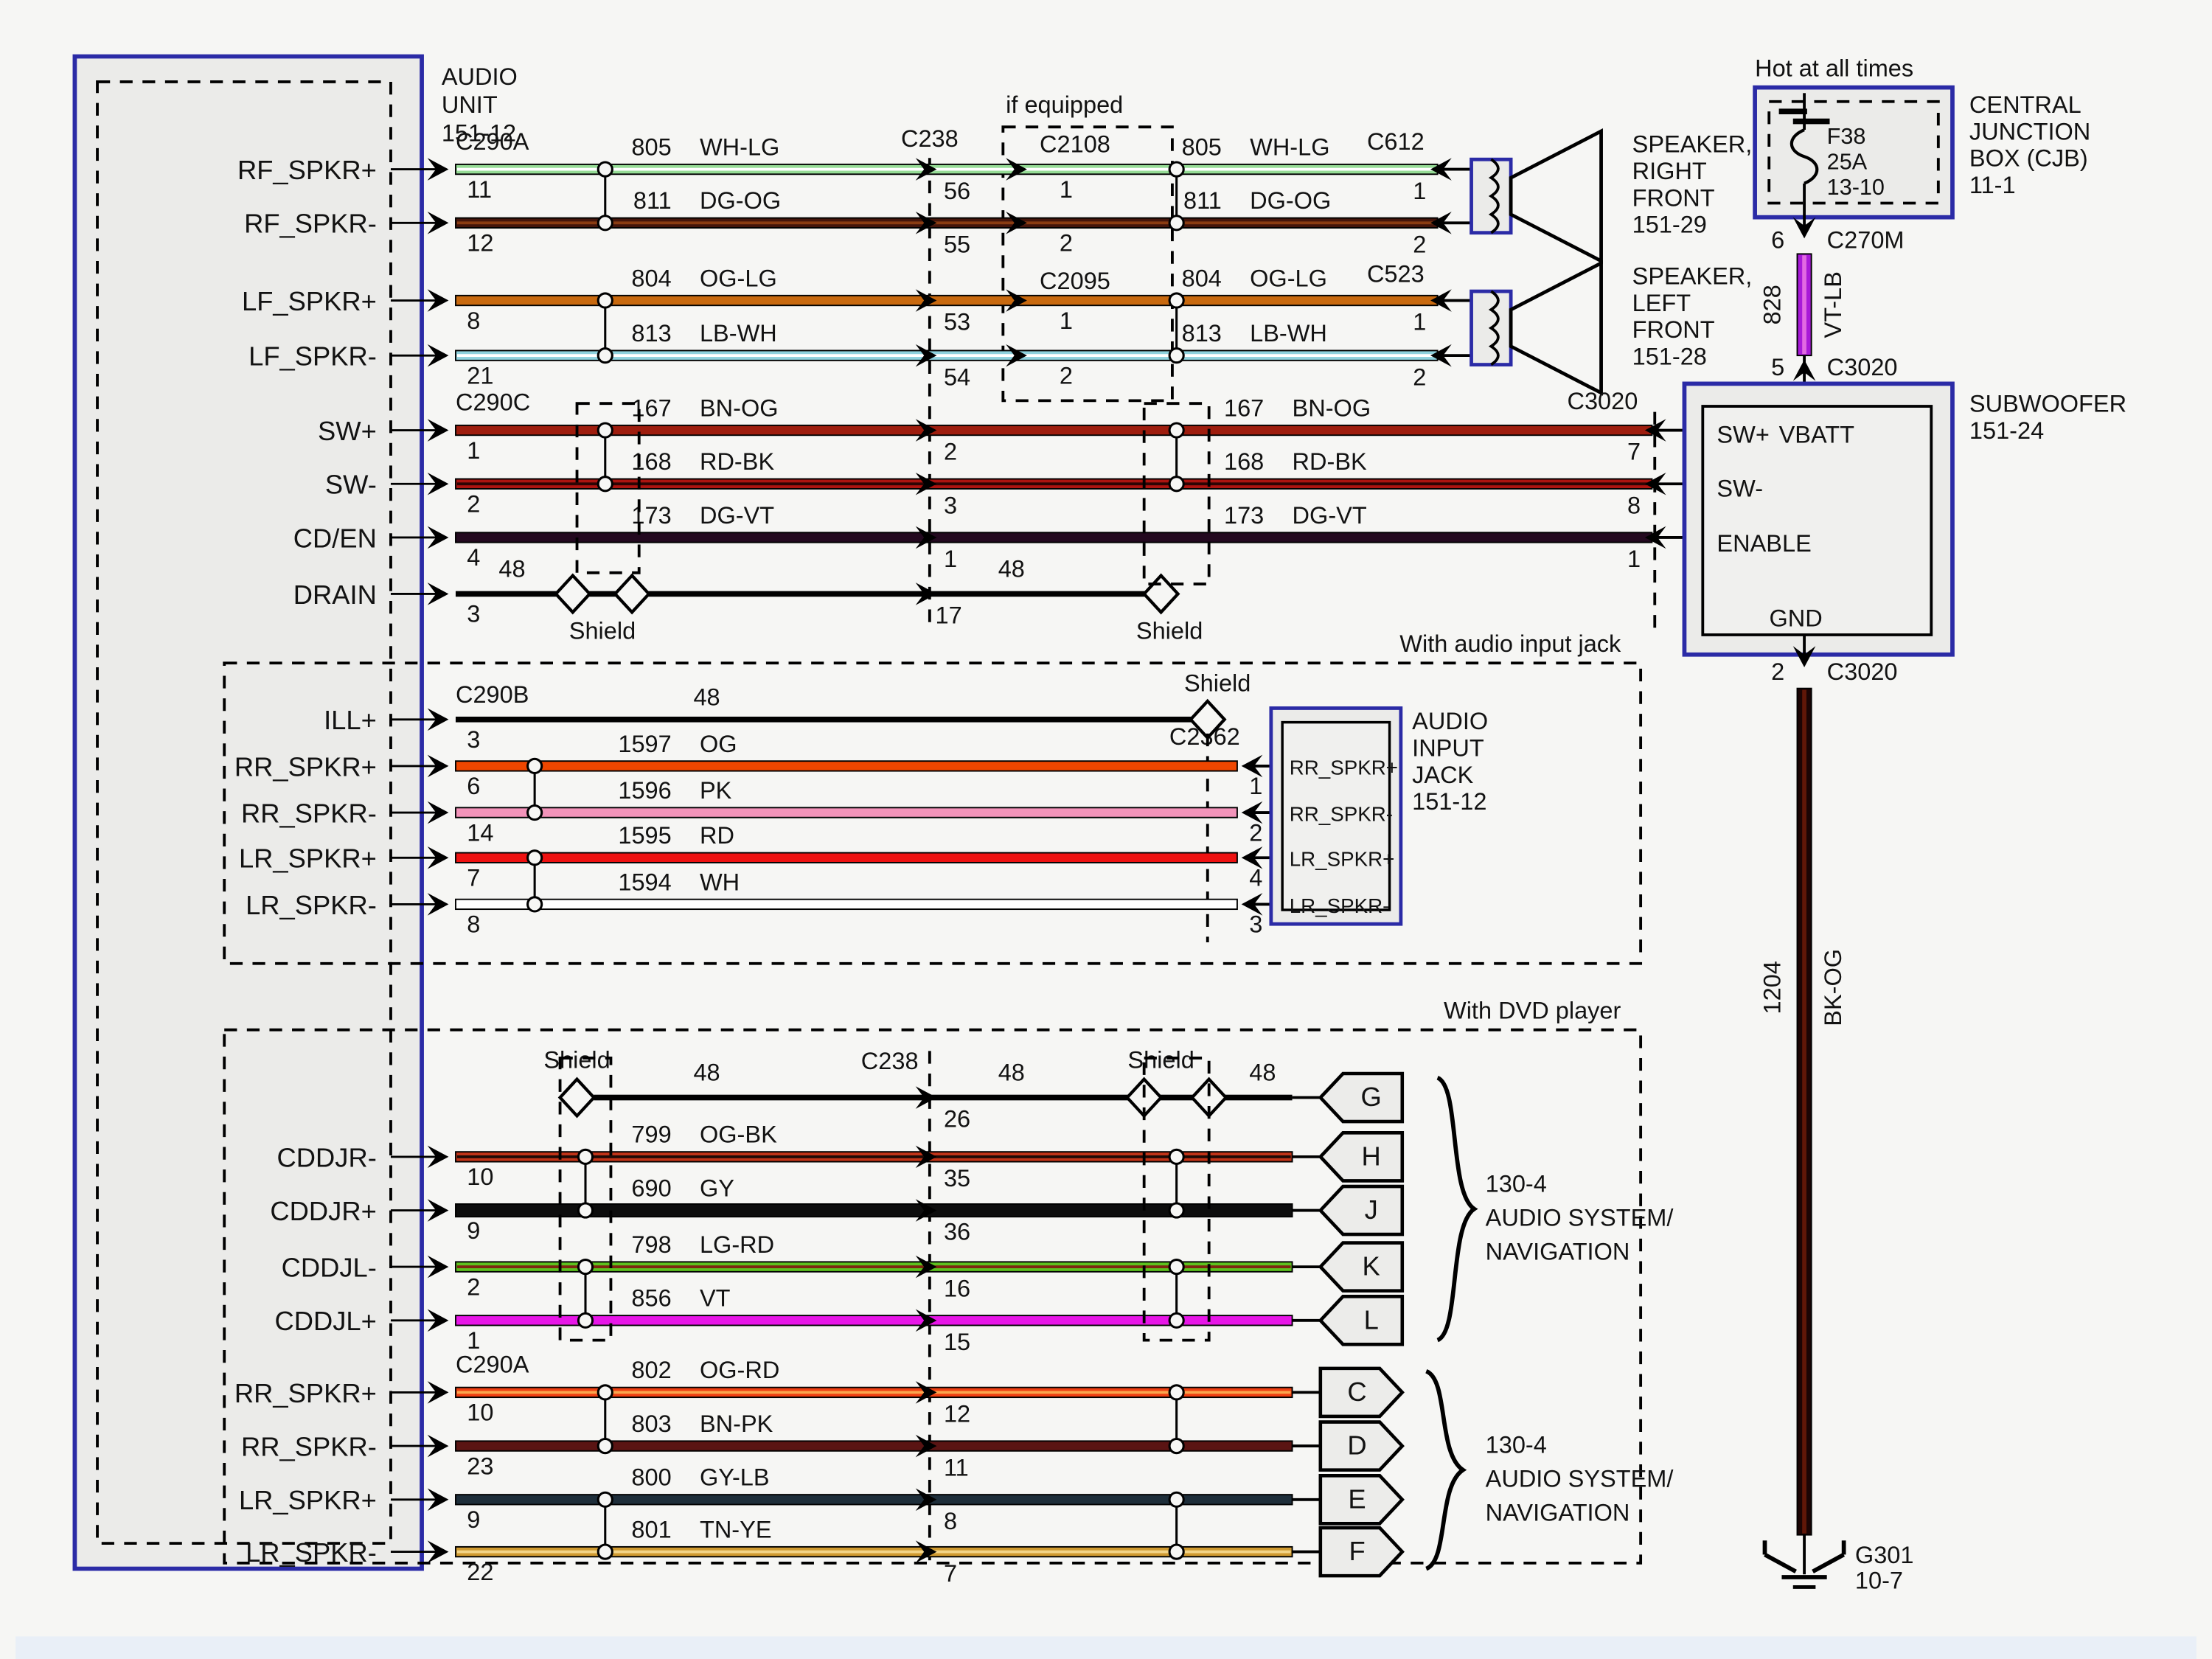 The width and height of the screenshot is (2212, 1659). Describe the element at coordinates (957, 1119) in the screenshot. I see `pin-number: 26` at that location.